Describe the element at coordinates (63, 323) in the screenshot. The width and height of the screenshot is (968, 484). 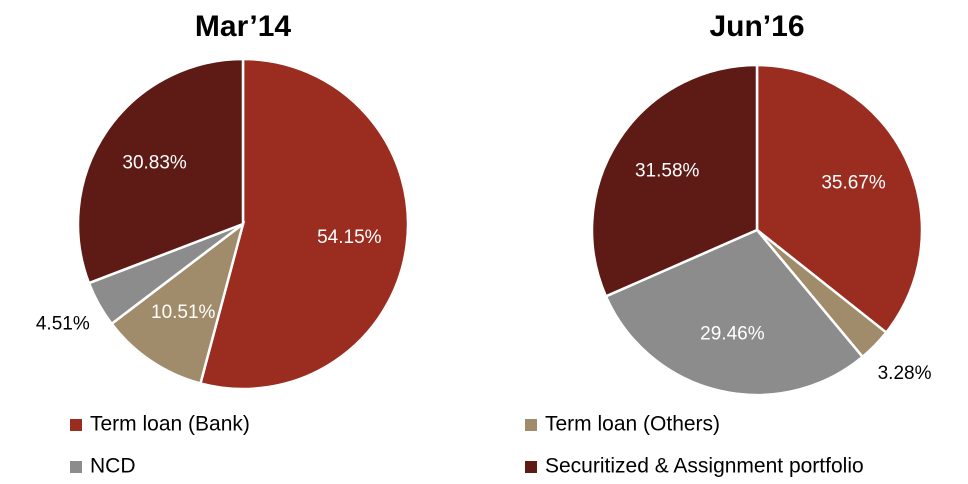
I see `data-label: 4.51%` at that location.